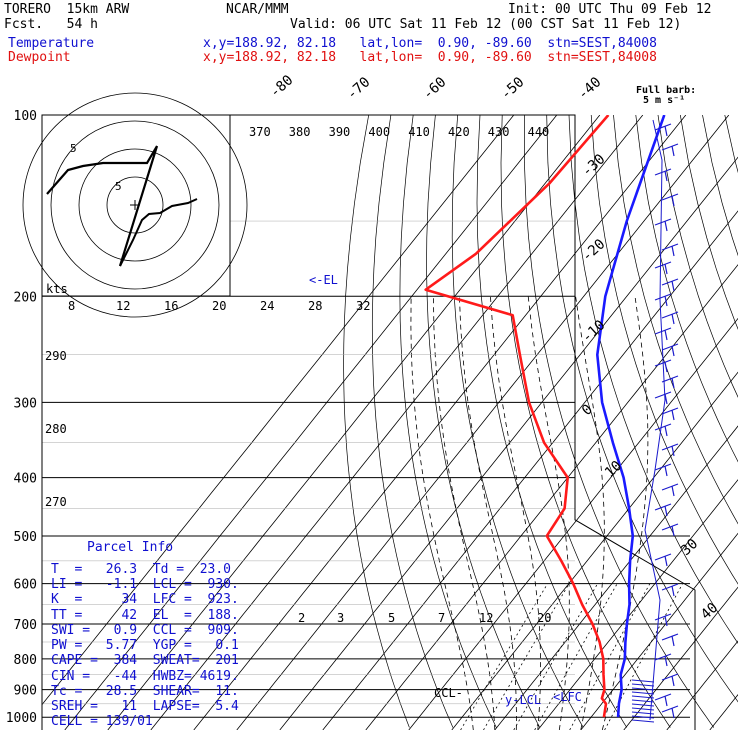  I want to click on parcel-row: CELL = 139/01, so click(102, 721).